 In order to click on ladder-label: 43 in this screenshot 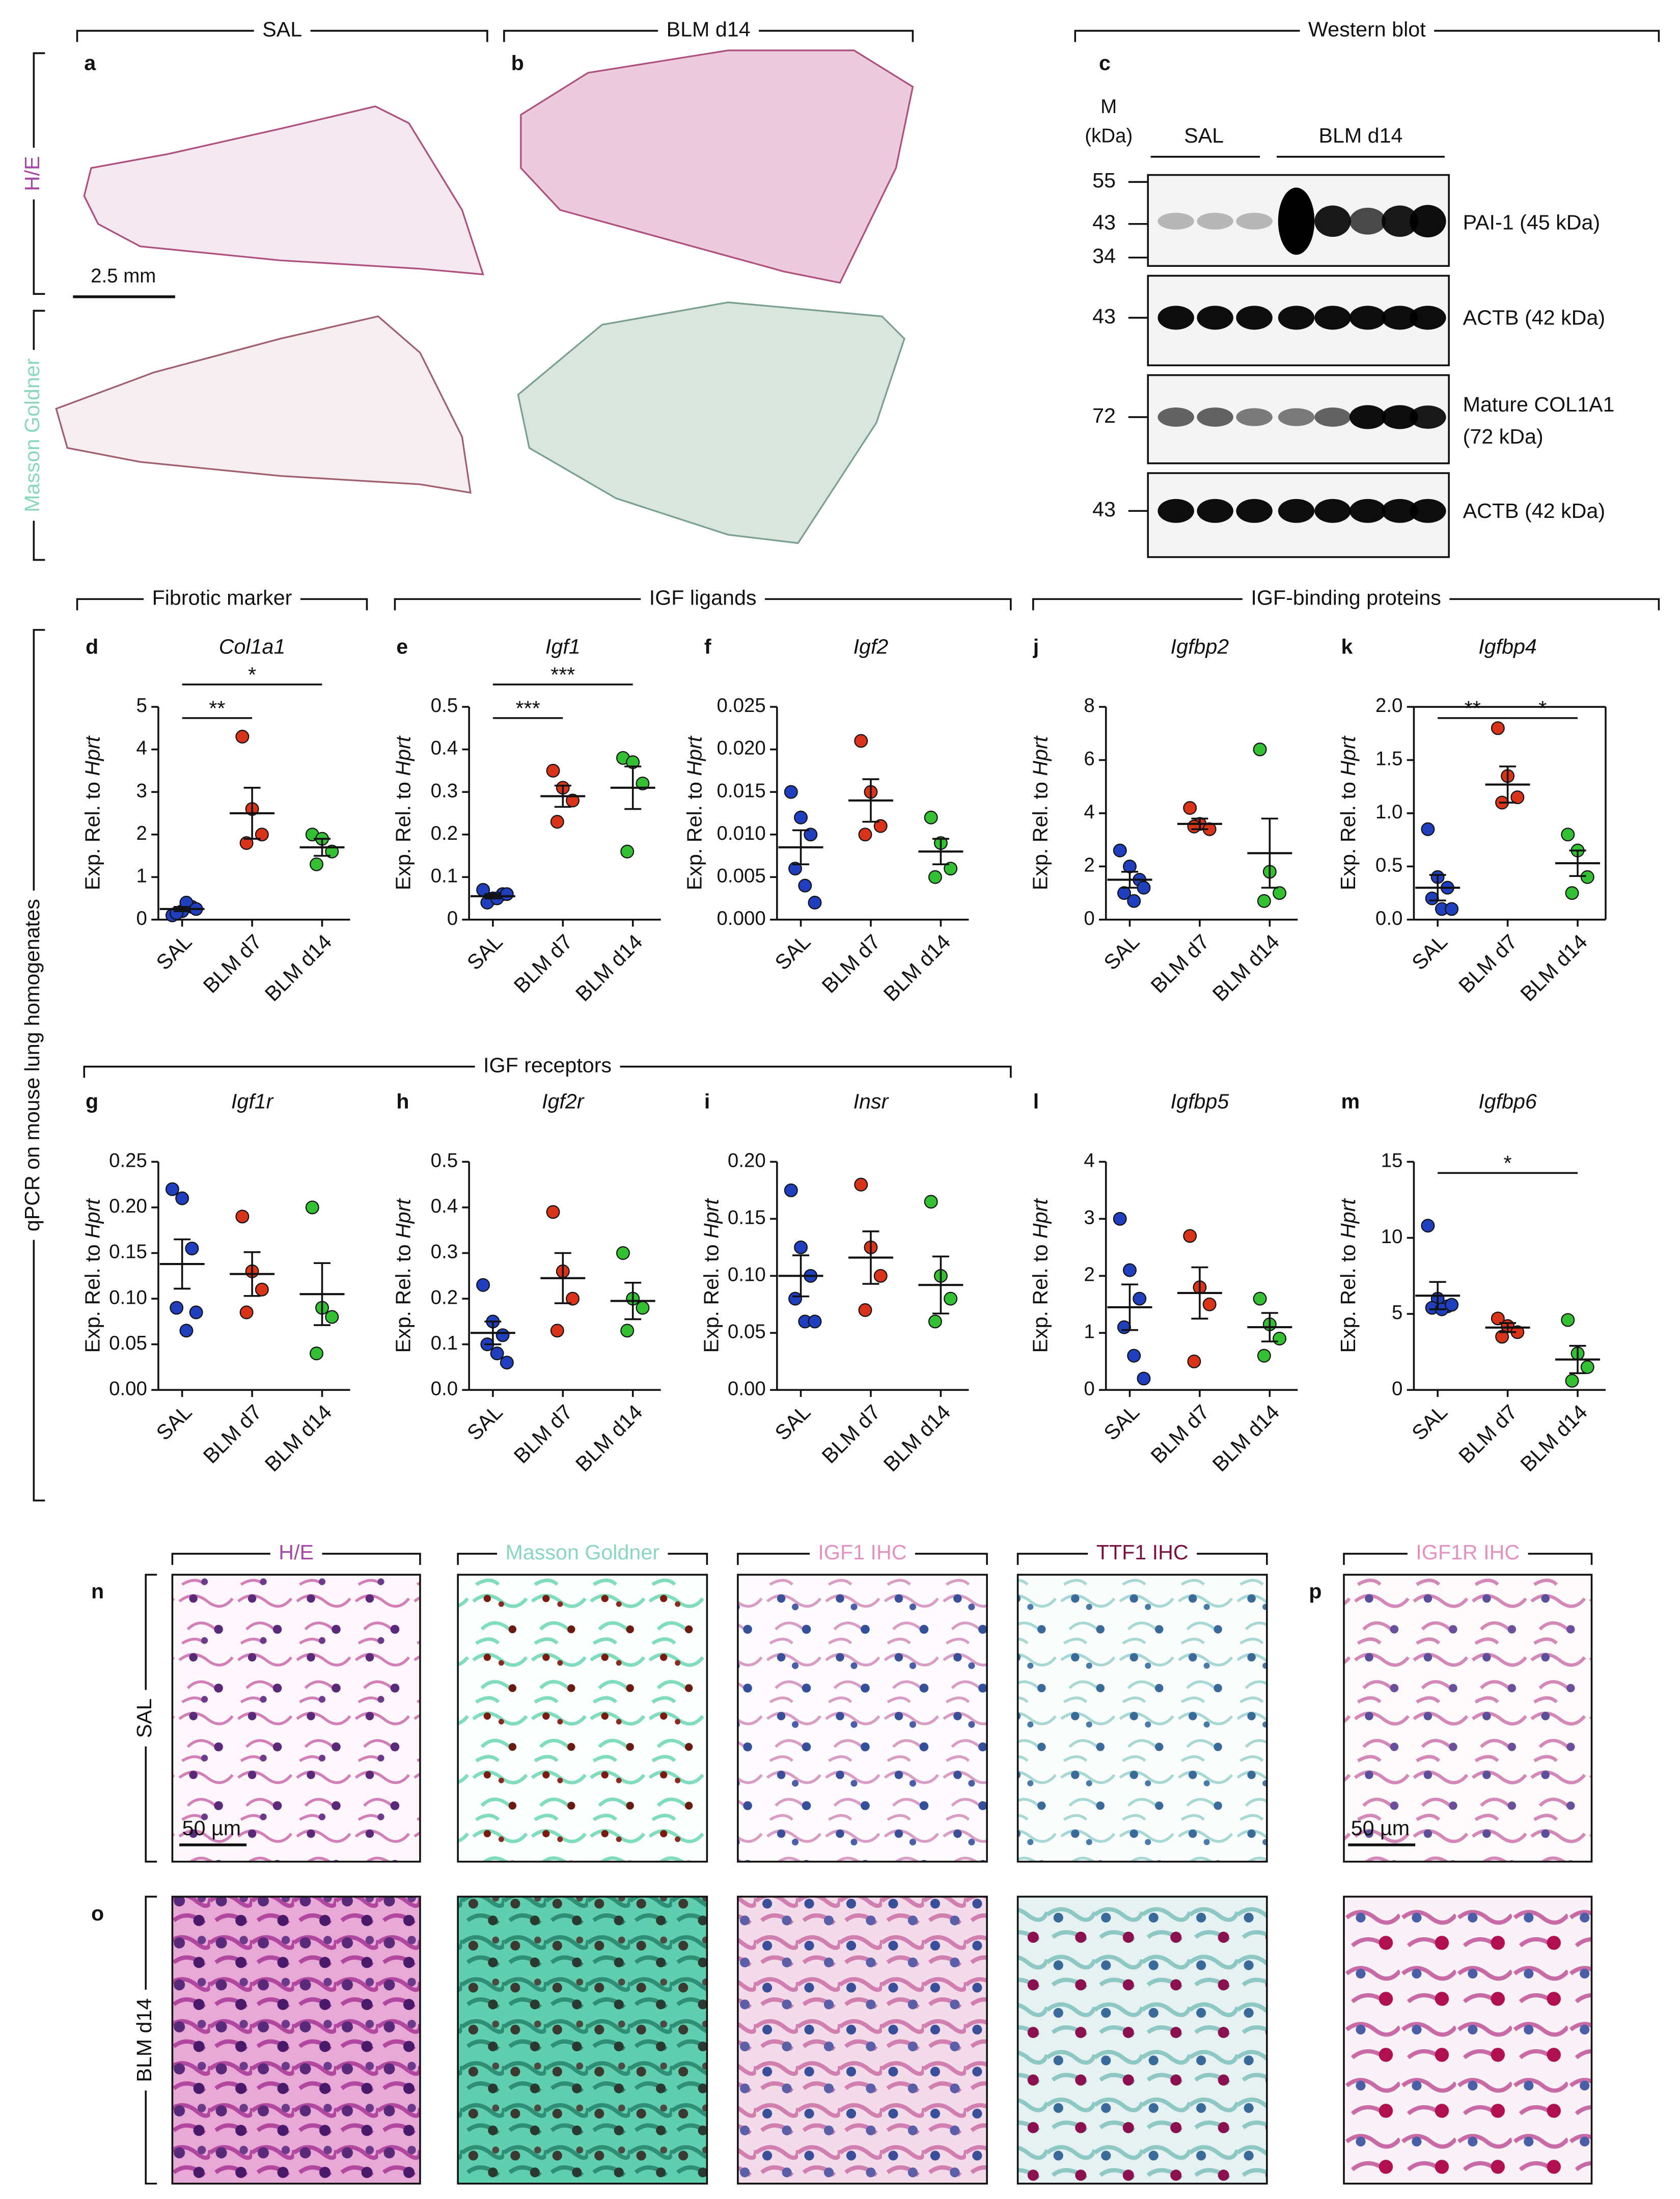, I will do `click(1104, 316)`.